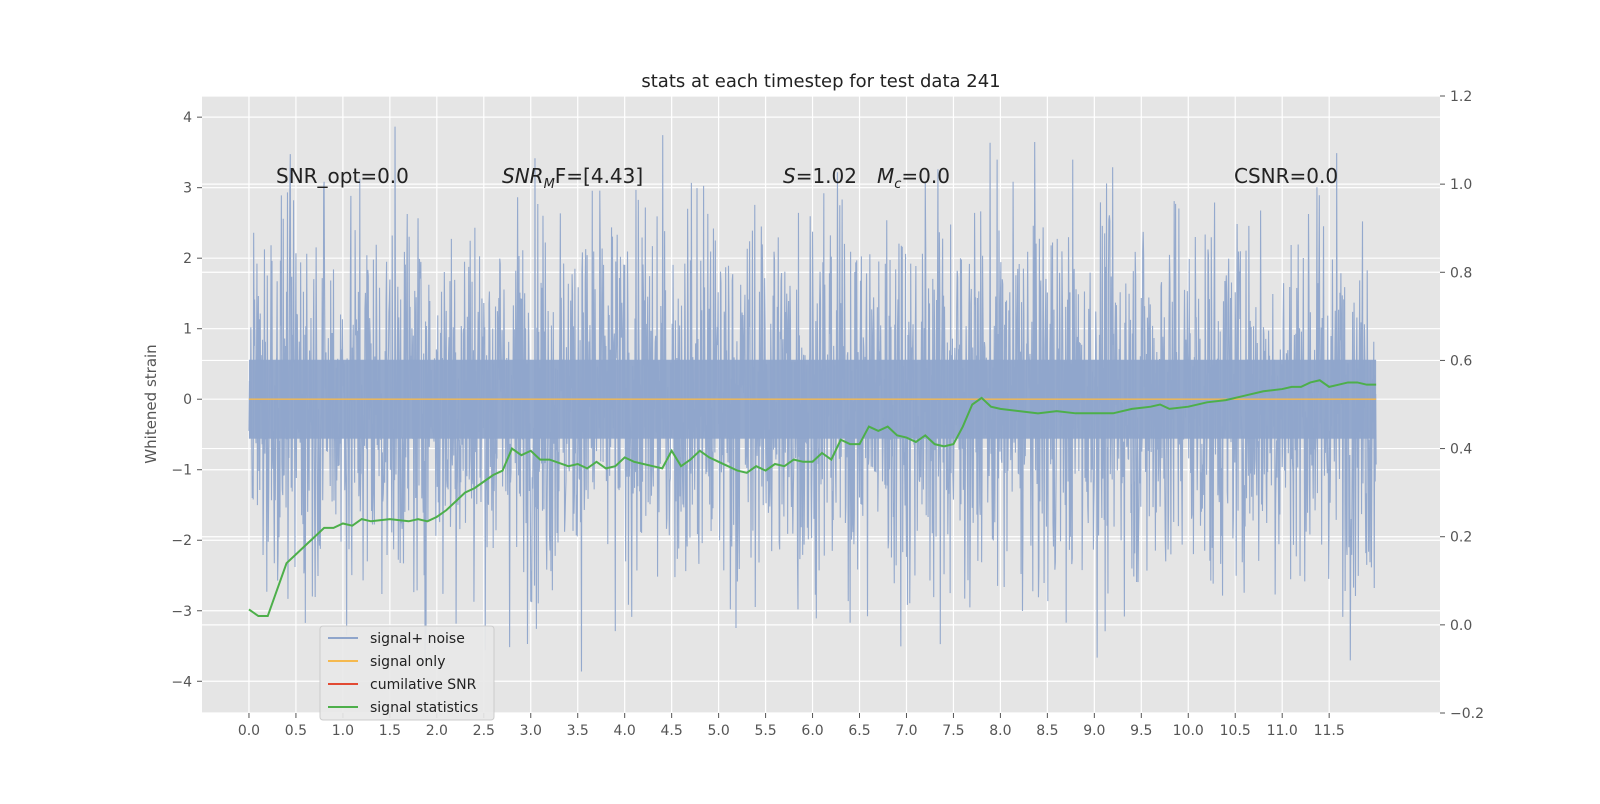  Describe the element at coordinates (342, 176) in the screenshot. I see `annotation-snr-opt: SNR_opt=0.0` at that location.